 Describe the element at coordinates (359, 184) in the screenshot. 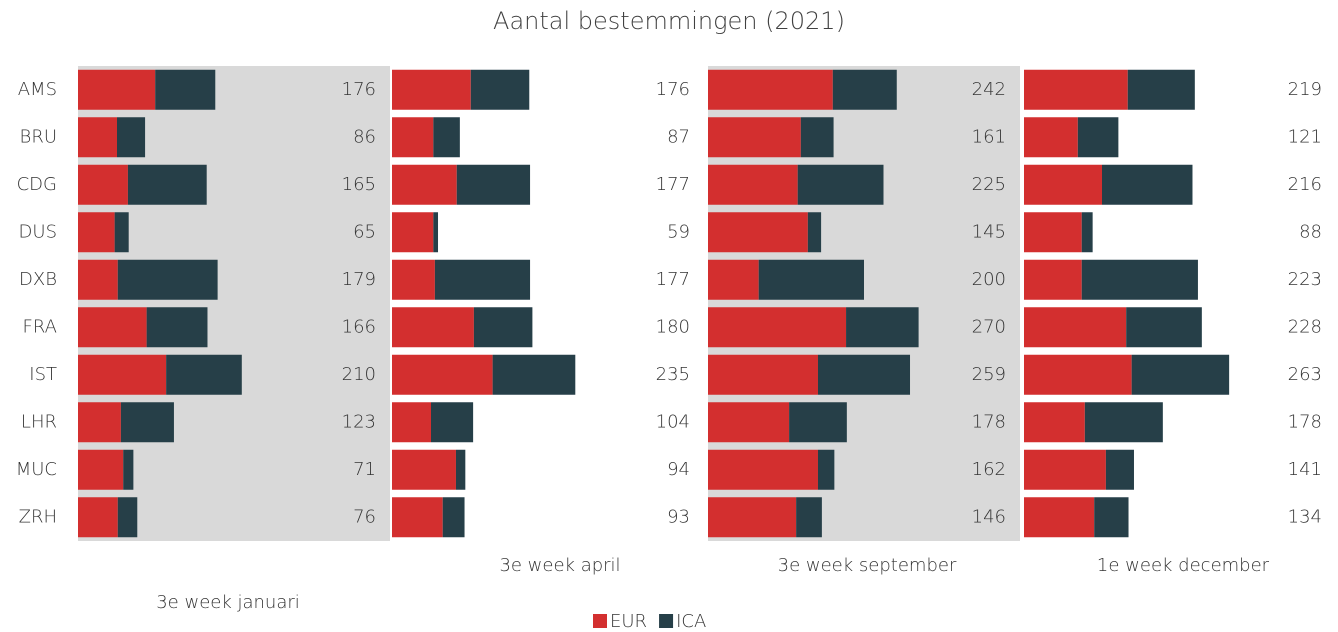

I see `total-label: 165` at that location.